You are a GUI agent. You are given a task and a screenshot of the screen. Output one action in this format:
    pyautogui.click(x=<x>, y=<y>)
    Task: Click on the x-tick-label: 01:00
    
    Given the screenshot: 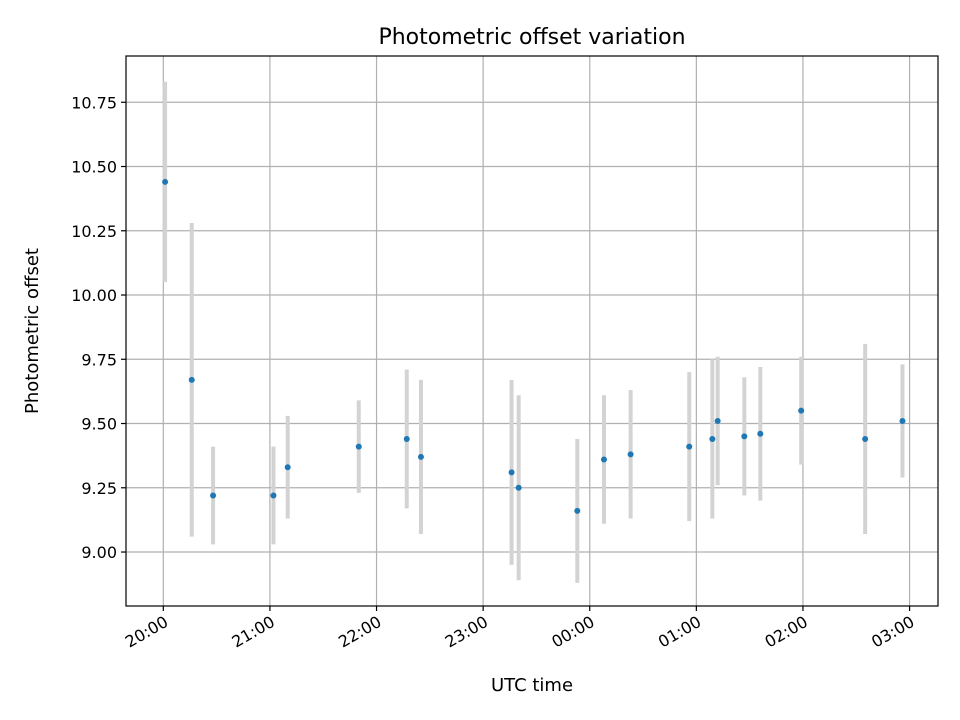 What is the action you would take?
    pyautogui.click(x=679, y=632)
    